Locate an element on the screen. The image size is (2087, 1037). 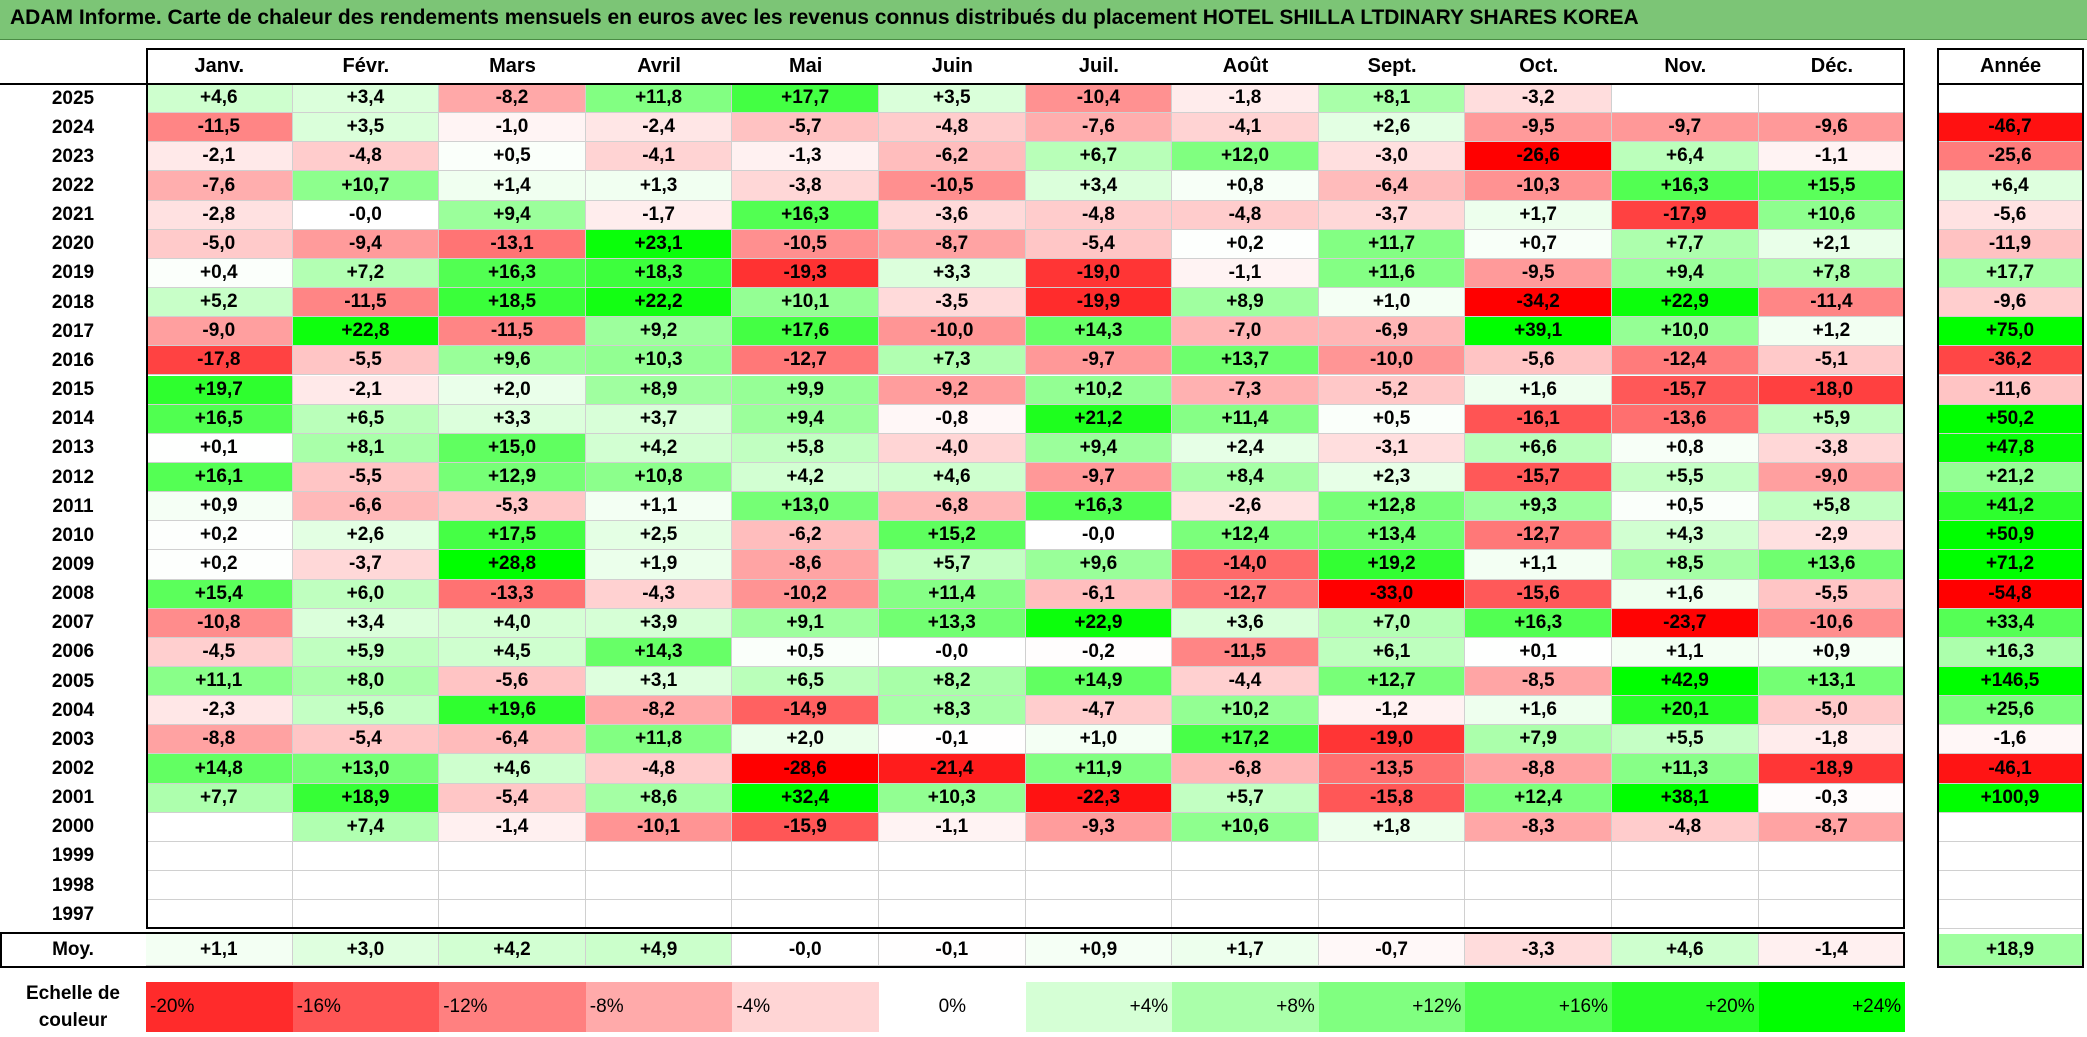
scale-step: -4% is located at coordinates (805, 1007).